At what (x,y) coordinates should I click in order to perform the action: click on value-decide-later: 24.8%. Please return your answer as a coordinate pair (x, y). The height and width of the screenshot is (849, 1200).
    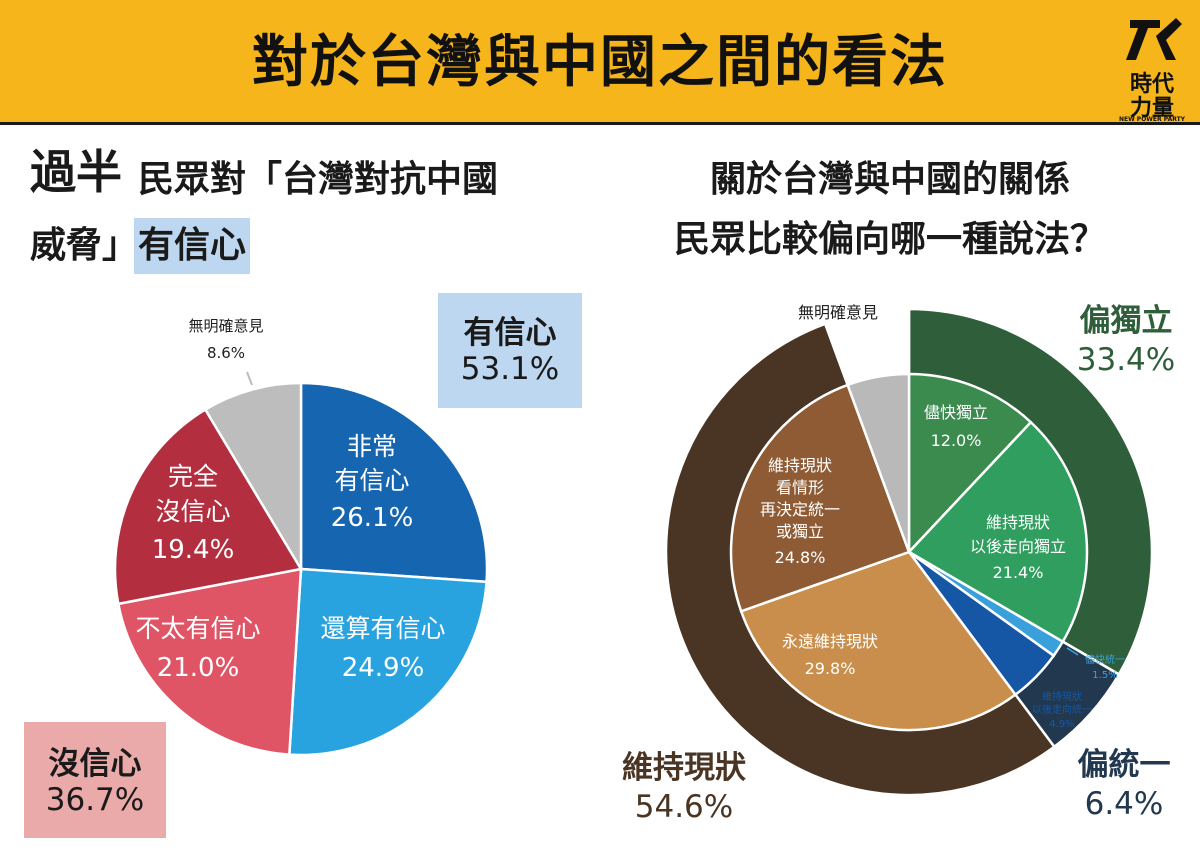
    Looking at the image, I should click on (800, 557).